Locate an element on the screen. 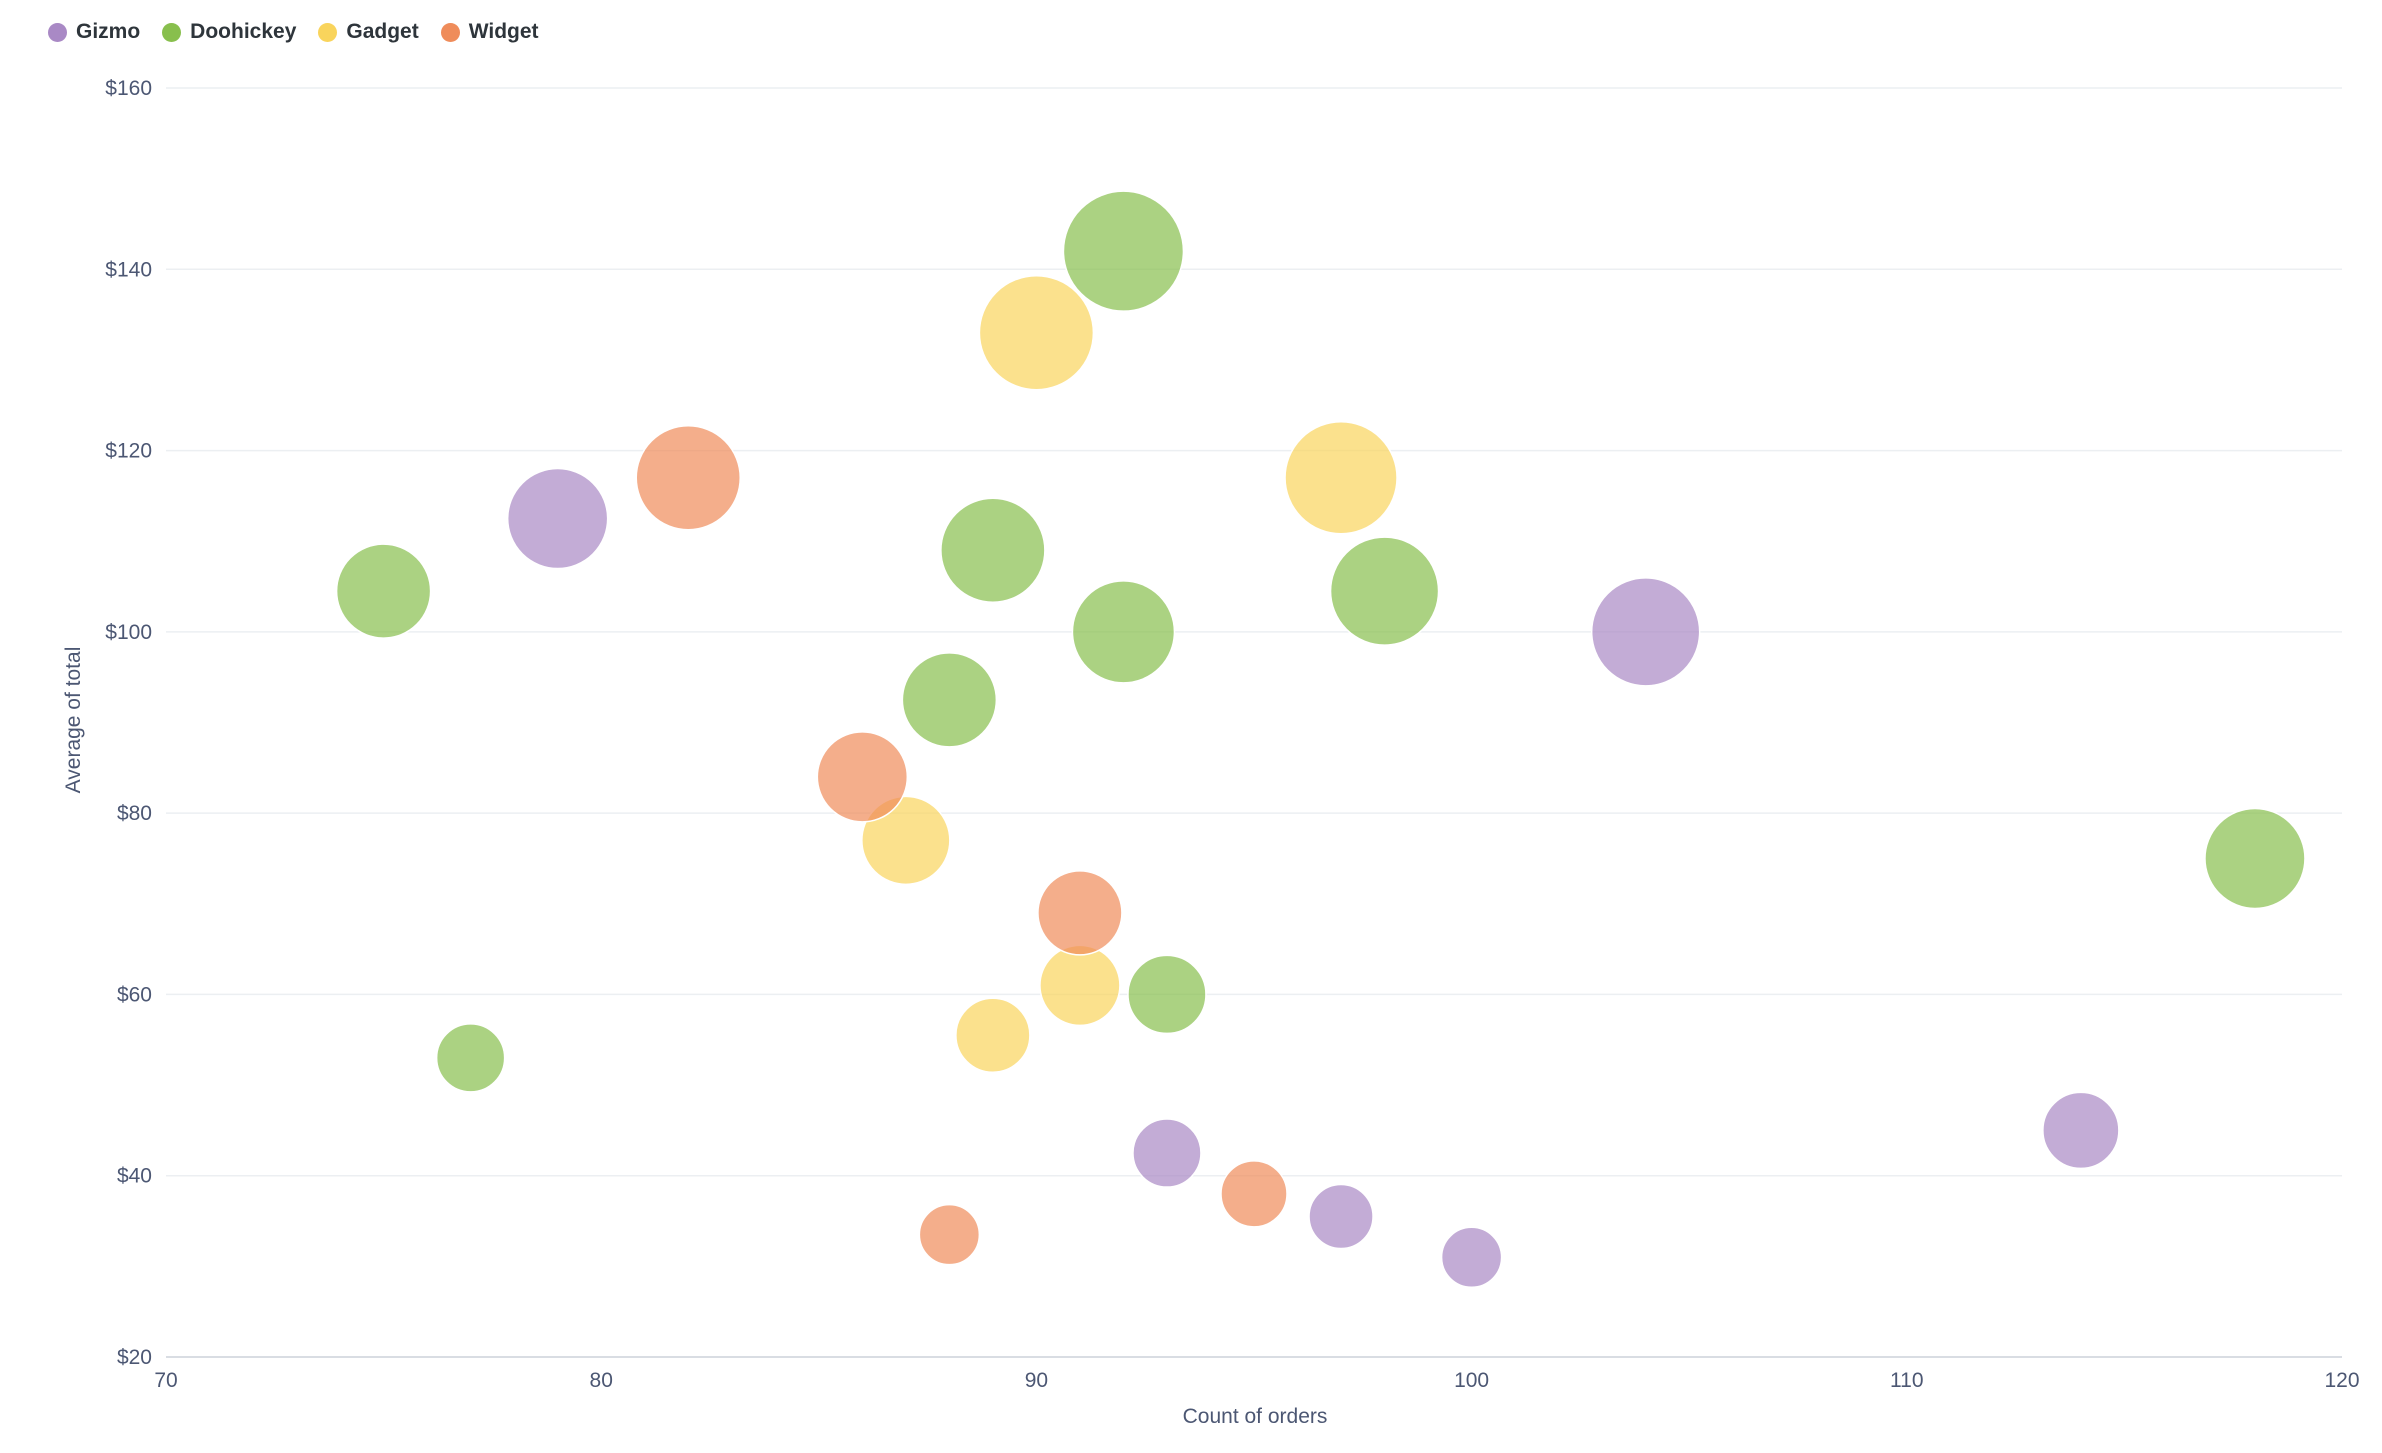 The width and height of the screenshot is (2382, 1453). y-tick-label: $60 is located at coordinates (134, 994).